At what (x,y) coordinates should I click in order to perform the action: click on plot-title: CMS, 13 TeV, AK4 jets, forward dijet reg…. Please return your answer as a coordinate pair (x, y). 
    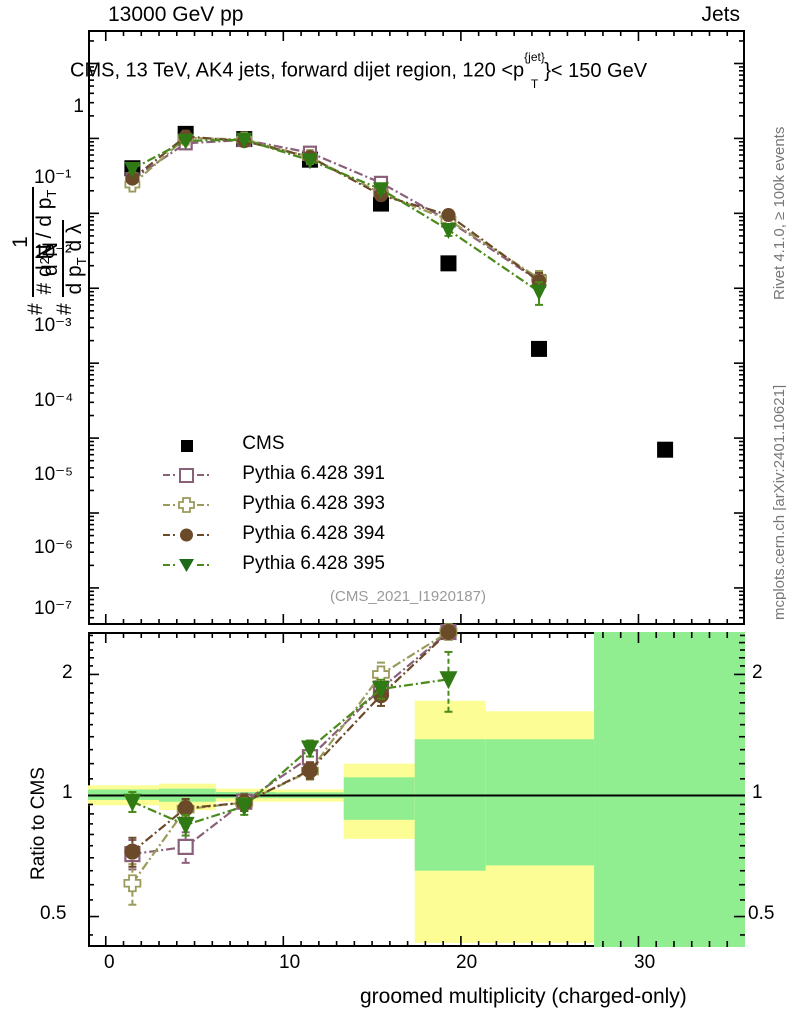
    Looking at the image, I should click on (362, 70).